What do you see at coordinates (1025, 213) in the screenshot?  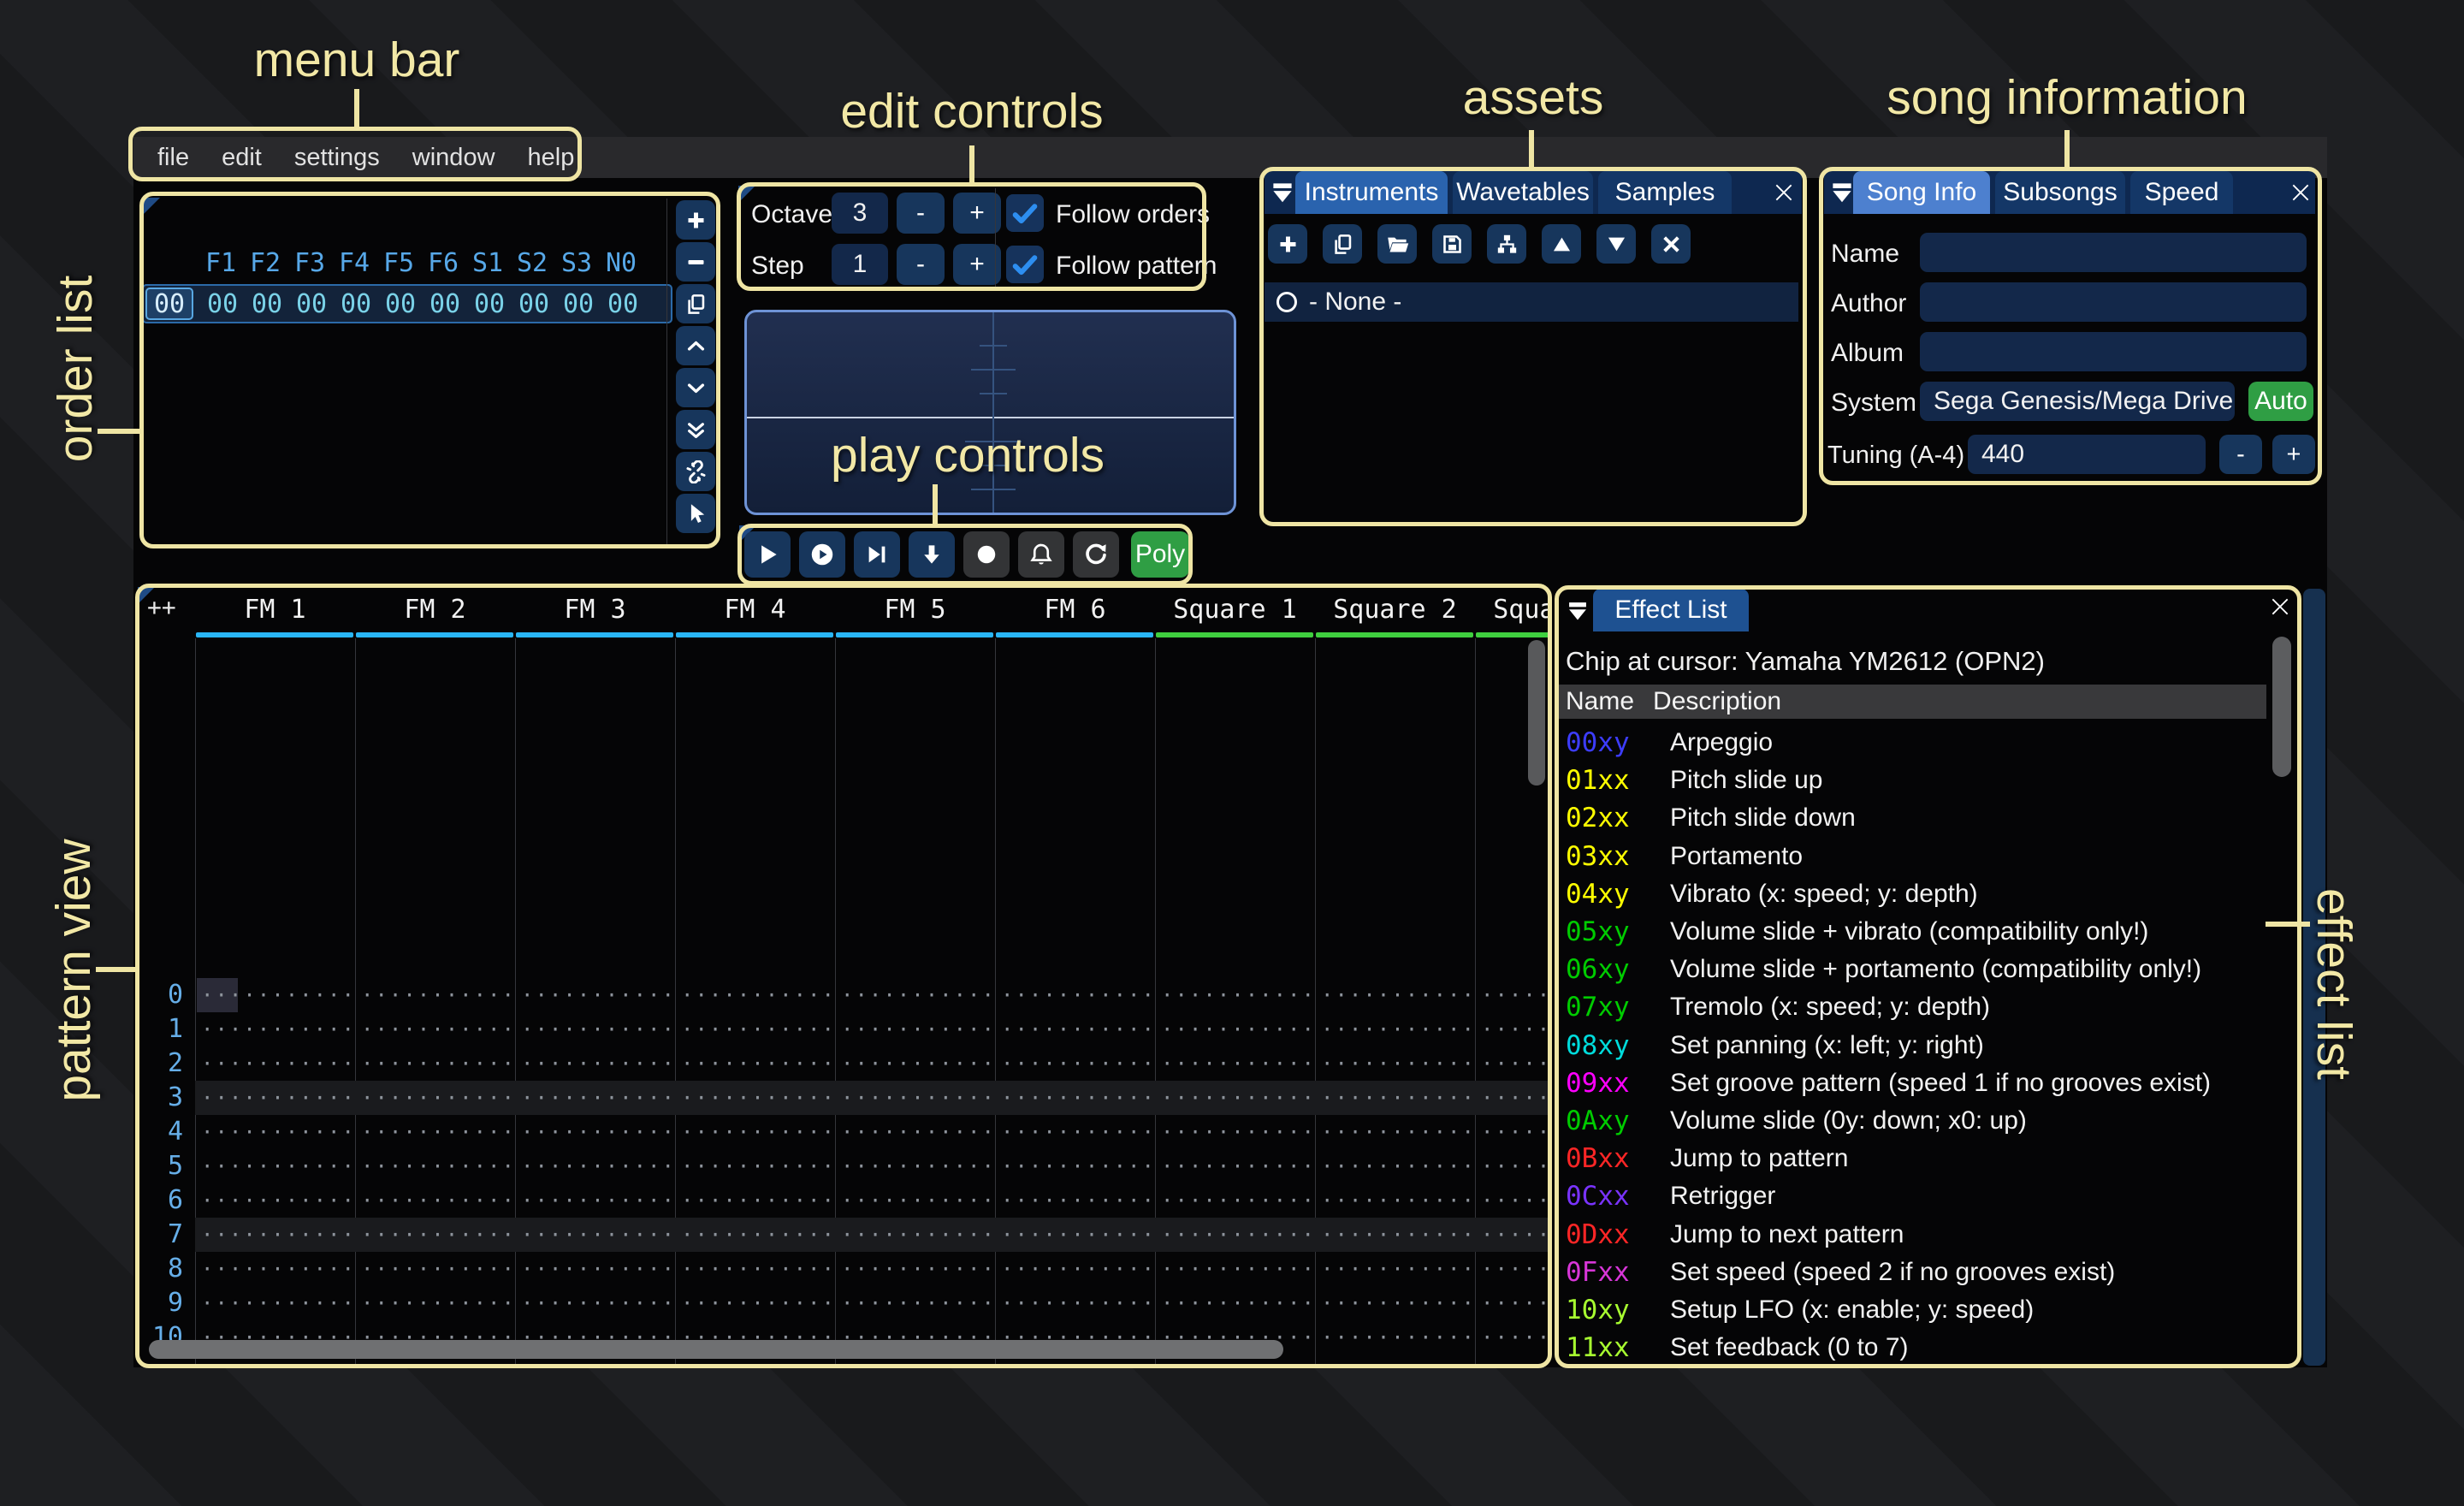 I see `follow-orders-checkbox` at bounding box center [1025, 213].